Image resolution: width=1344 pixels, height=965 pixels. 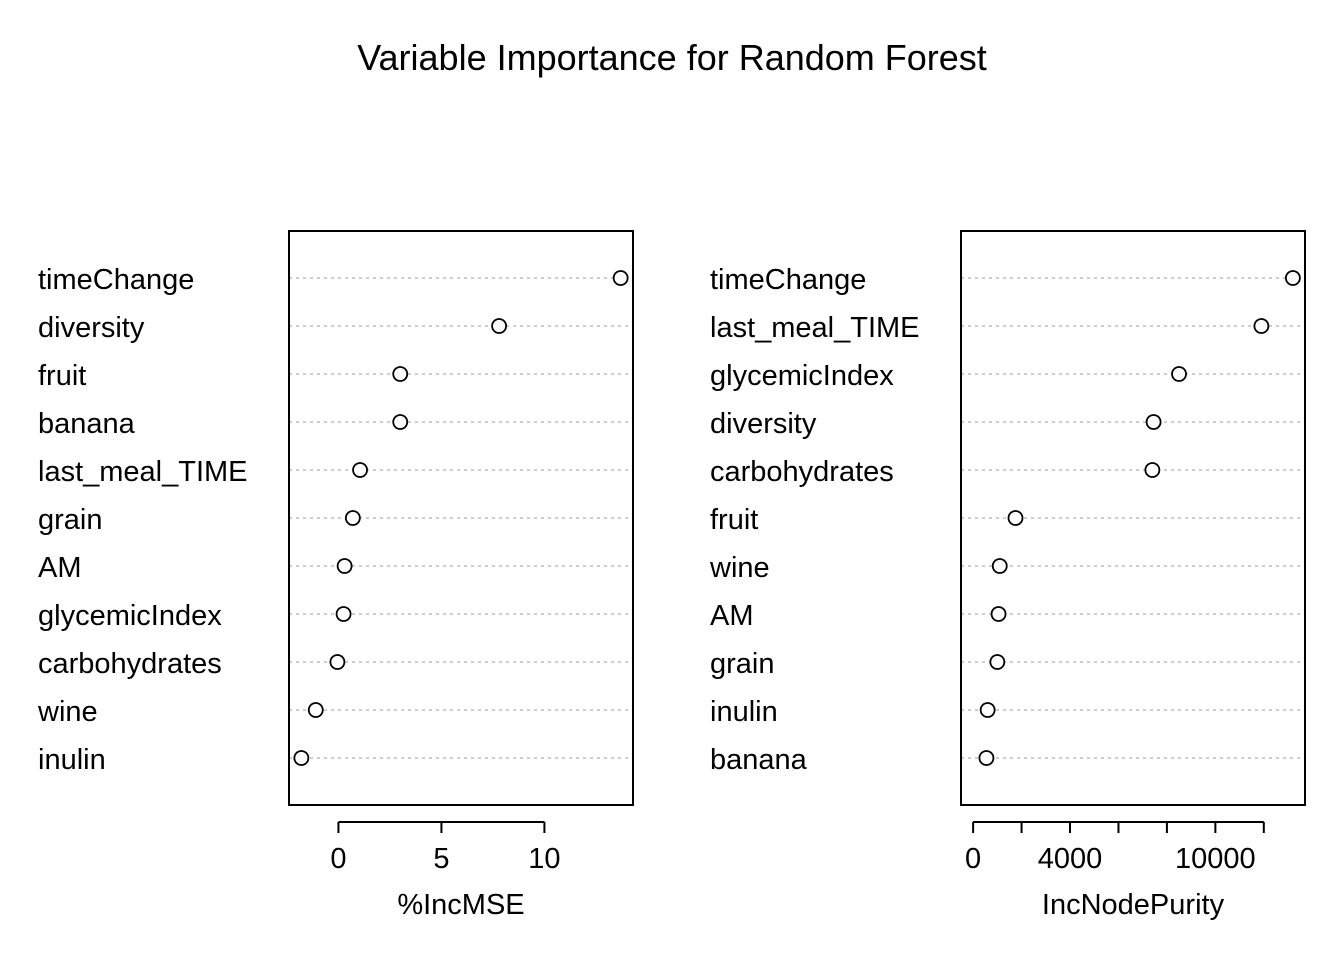 What do you see at coordinates (1133, 905) in the screenshot?
I see `x-axis-label: IncNodePurity` at bounding box center [1133, 905].